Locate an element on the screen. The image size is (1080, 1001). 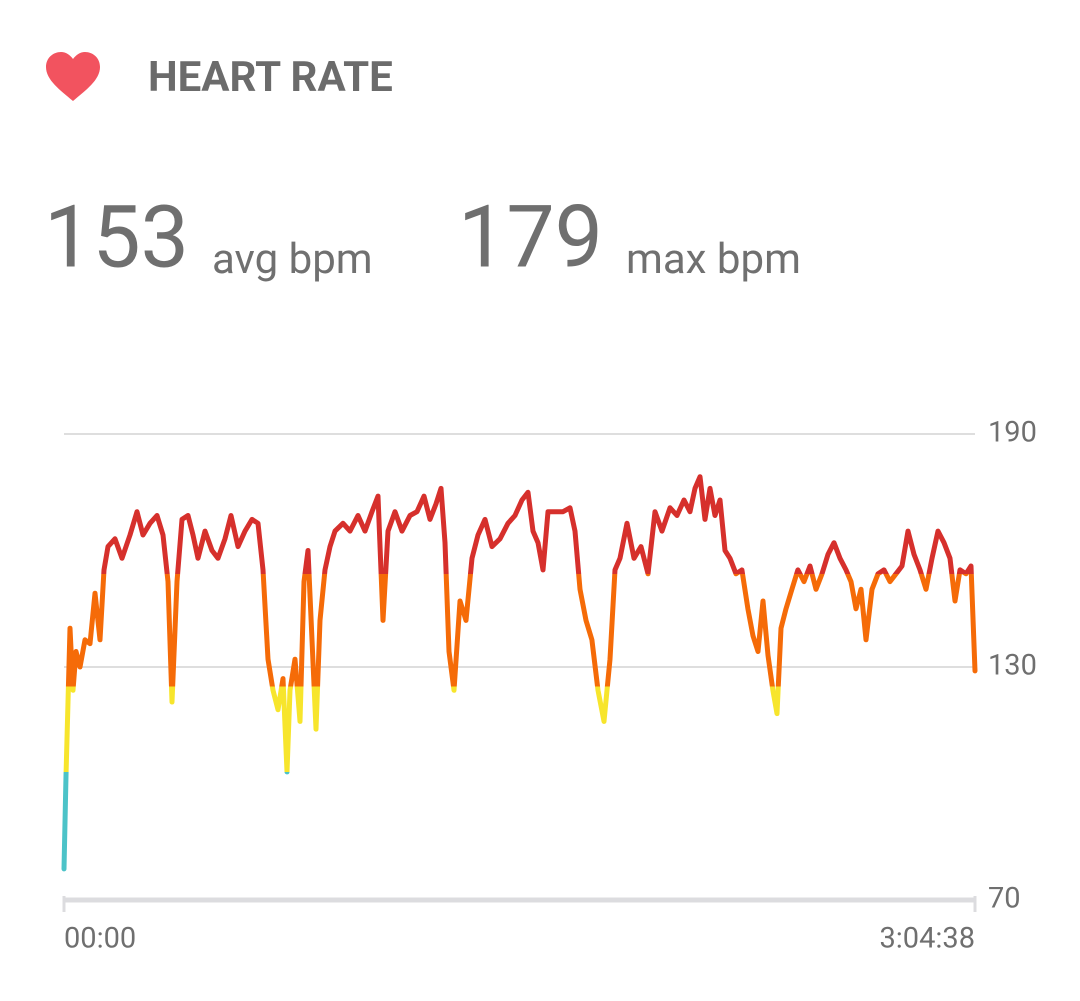
y-tick-label: 70 is located at coordinates (1004, 899).